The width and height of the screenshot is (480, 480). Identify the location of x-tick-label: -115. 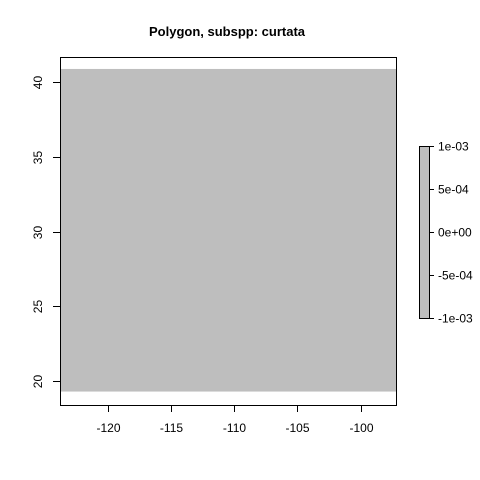
(171, 428).